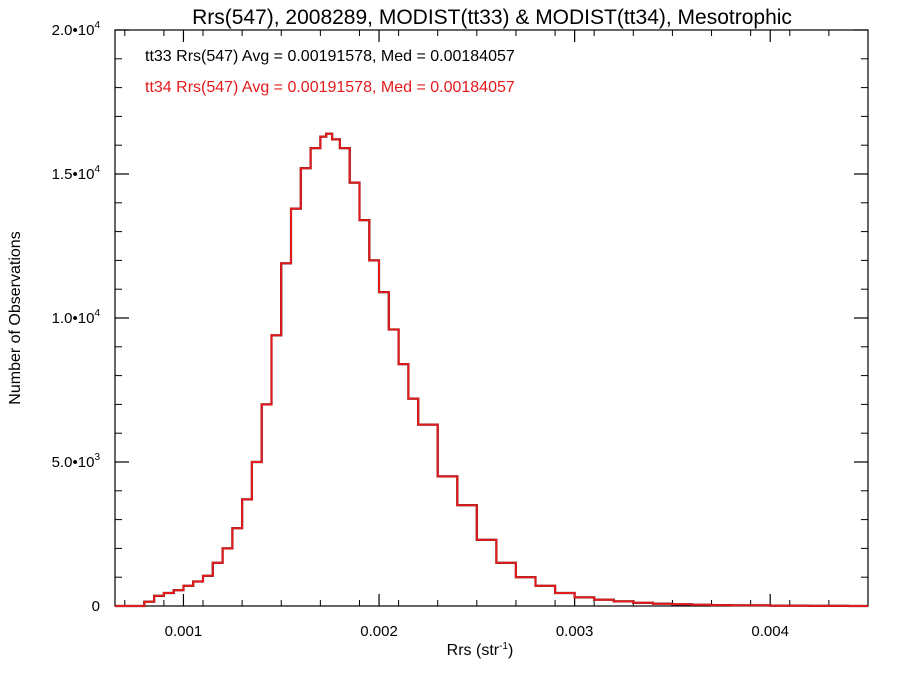 The image size is (900, 675). Describe the element at coordinates (76, 173) in the screenshot. I see `y-tick-label: 1.5•104` at that location.